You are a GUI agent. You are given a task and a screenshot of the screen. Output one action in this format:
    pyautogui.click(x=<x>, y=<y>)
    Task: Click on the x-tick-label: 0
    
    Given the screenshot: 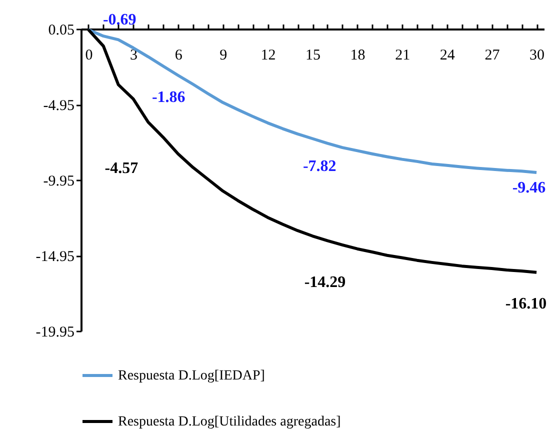 What is the action you would take?
    pyautogui.click(x=89, y=56)
    